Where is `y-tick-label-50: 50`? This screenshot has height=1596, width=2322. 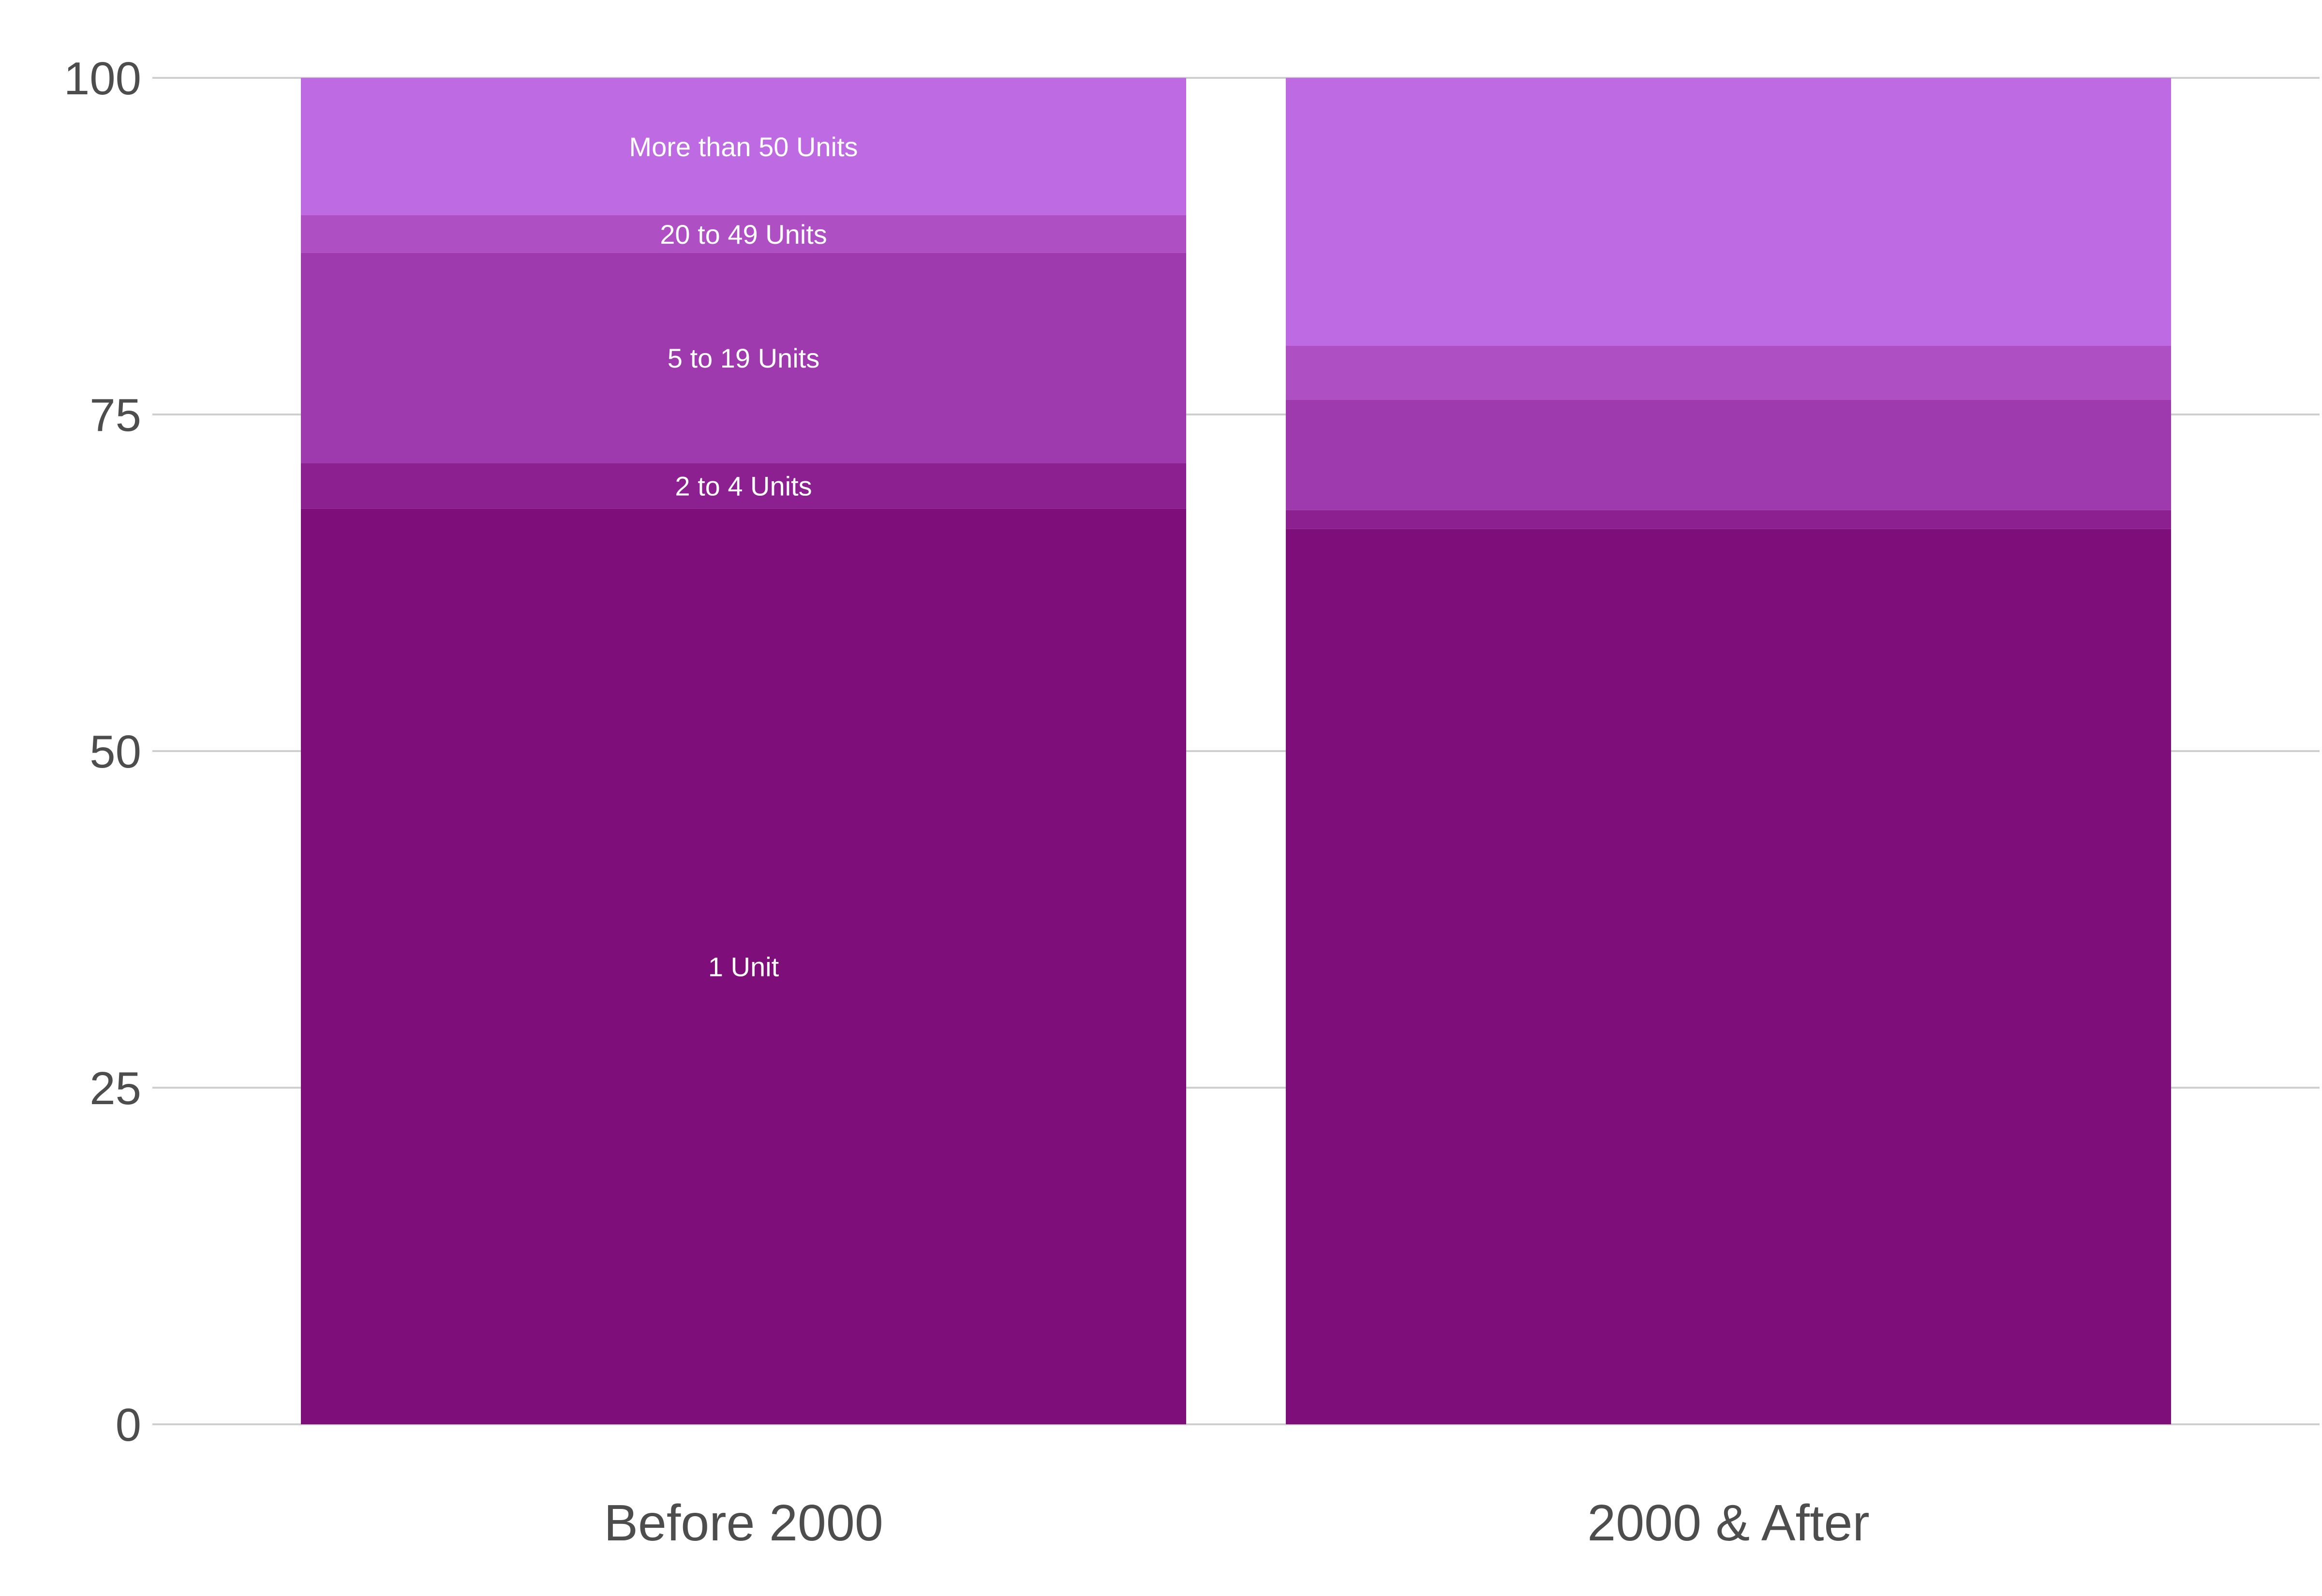
y-tick-label-50: 50 is located at coordinates (115, 752).